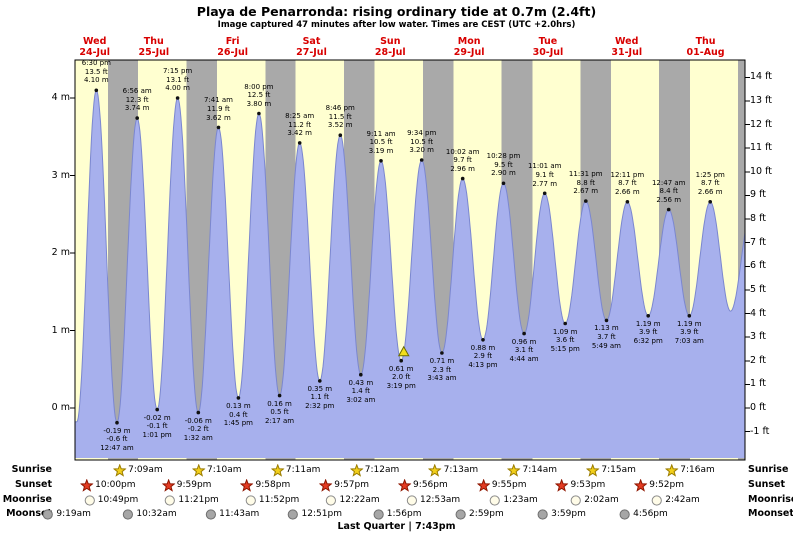  Describe the element at coordinates (758, 337) in the screenshot. I see `right-axis-label: 3 ft` at that location.